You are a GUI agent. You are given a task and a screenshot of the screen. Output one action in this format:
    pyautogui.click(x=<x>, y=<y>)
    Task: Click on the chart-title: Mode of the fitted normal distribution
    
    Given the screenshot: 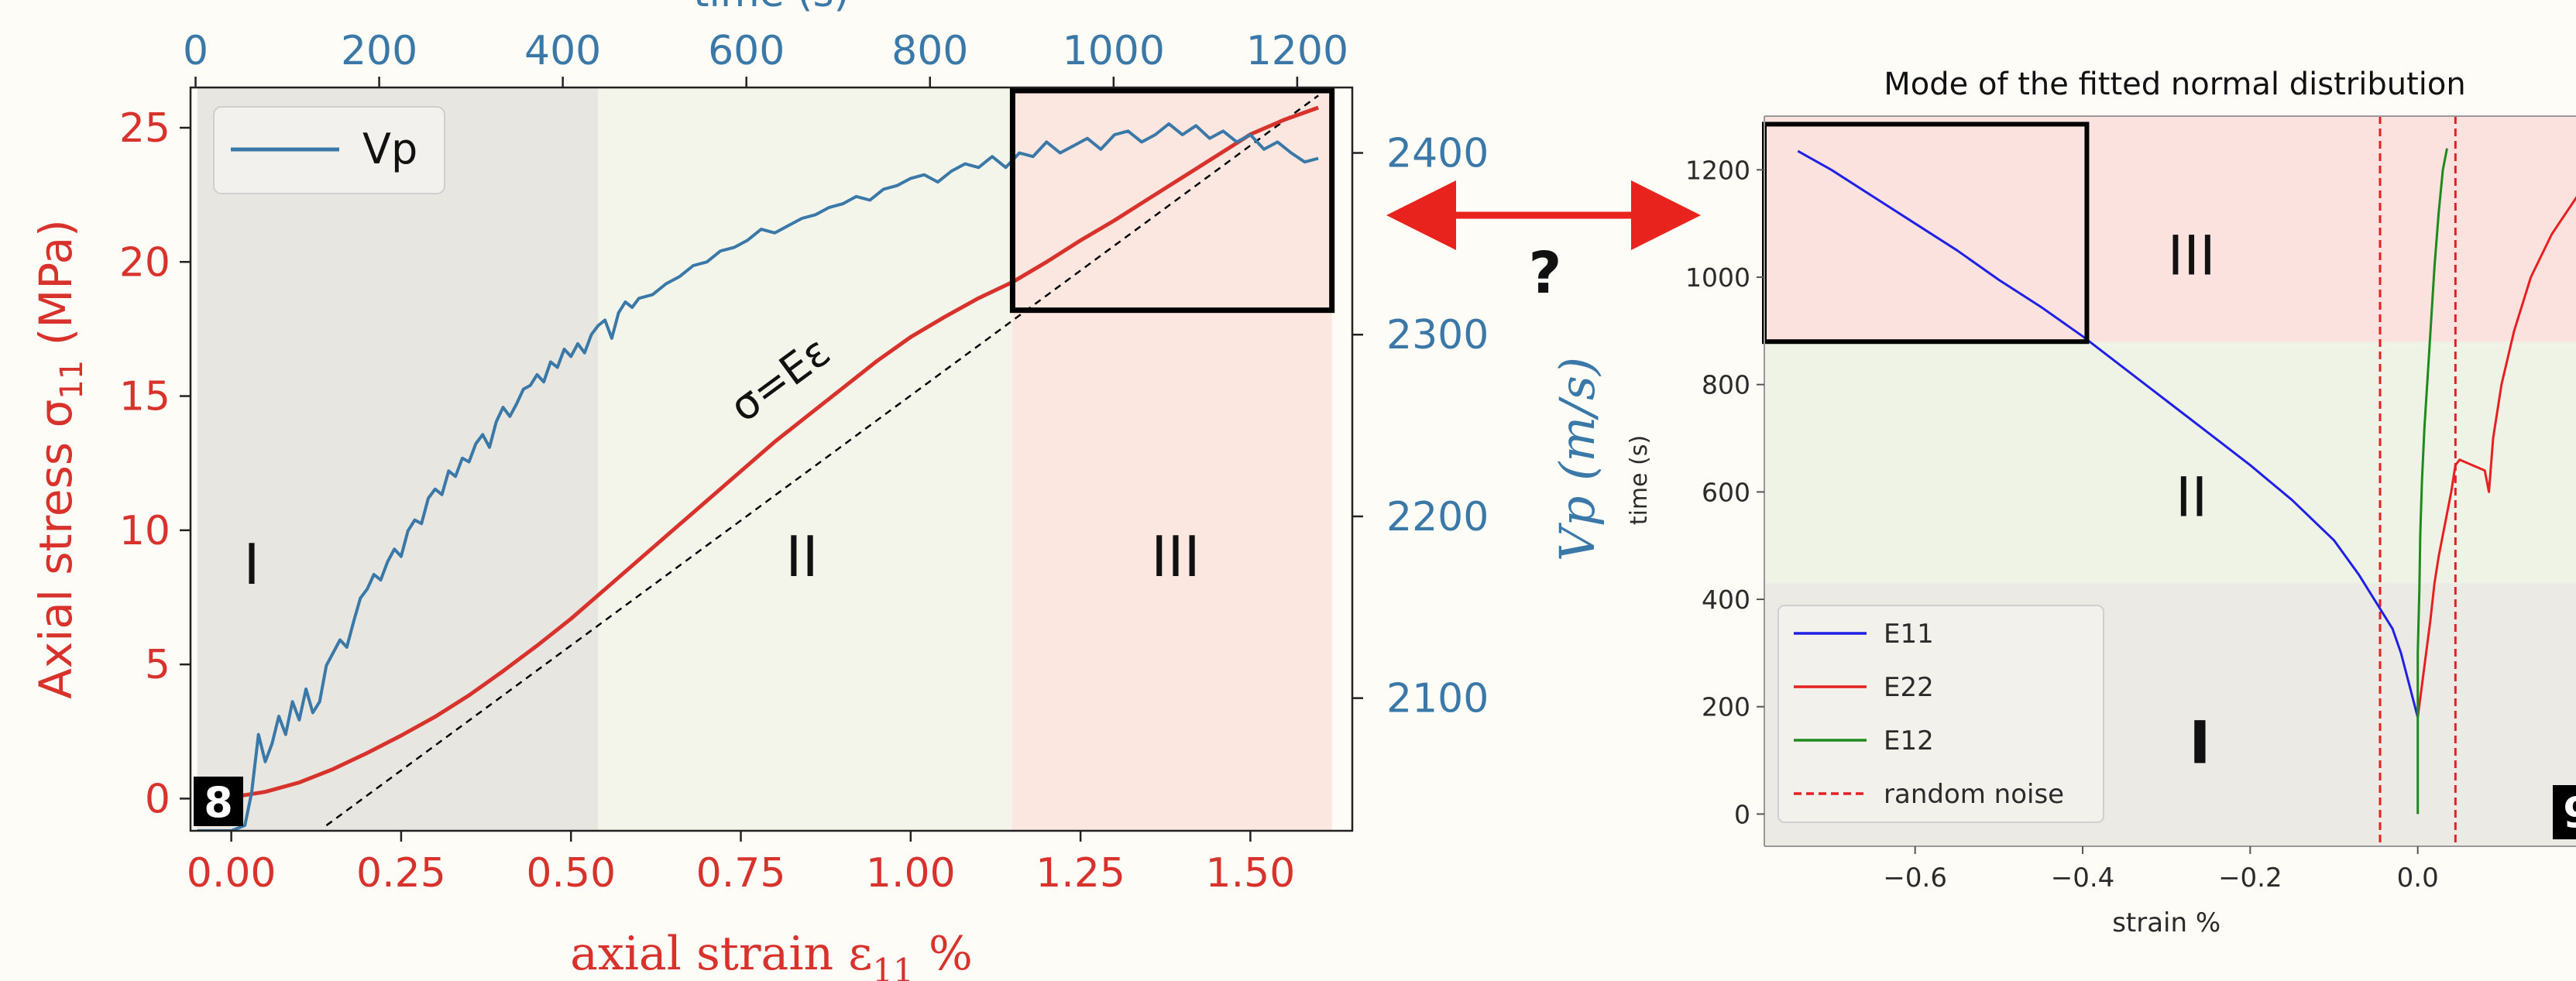 What is the action you would take?
    pyautogui.click(x=2174, y=84)
    